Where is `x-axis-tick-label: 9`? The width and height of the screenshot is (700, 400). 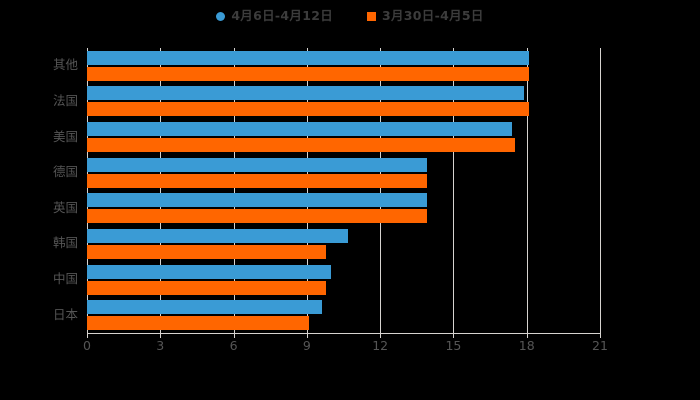 x-axis-tick-label: 9 is located at coordinates (306, 345).